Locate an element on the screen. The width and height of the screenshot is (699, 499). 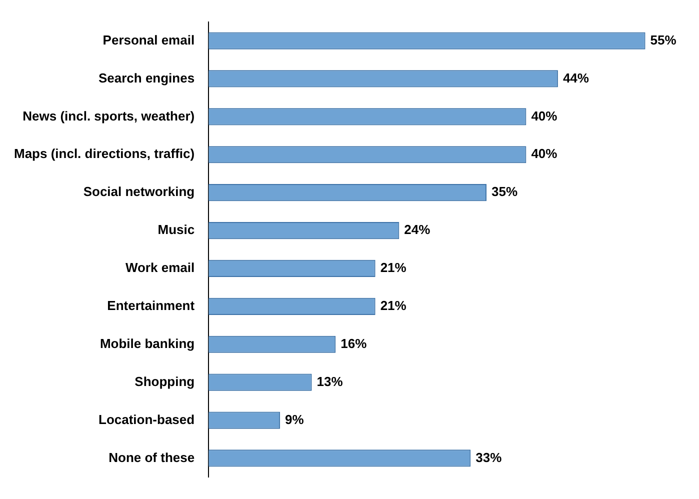
y-tick-label: Social networking is located at coordinates (139, 192).